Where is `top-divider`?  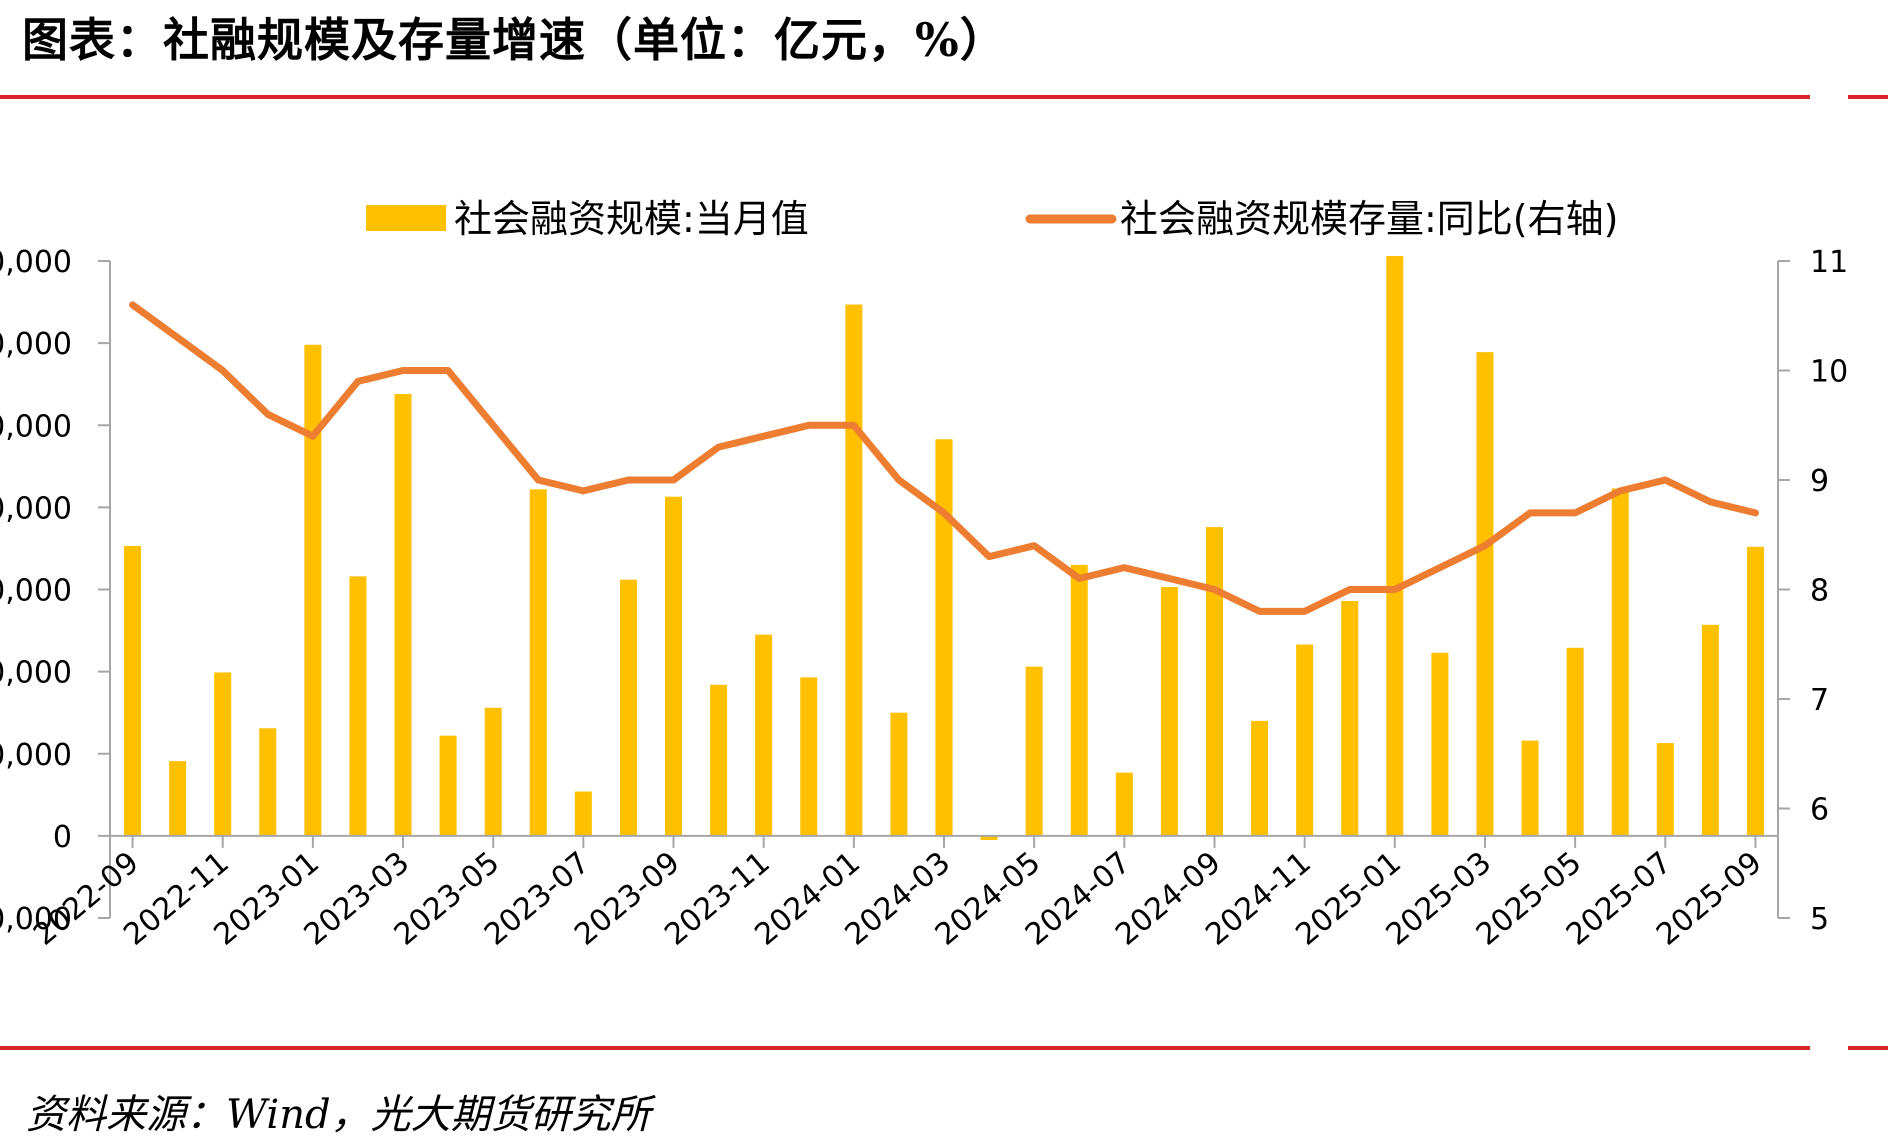 top-divider is located at coordinates (905, 97).